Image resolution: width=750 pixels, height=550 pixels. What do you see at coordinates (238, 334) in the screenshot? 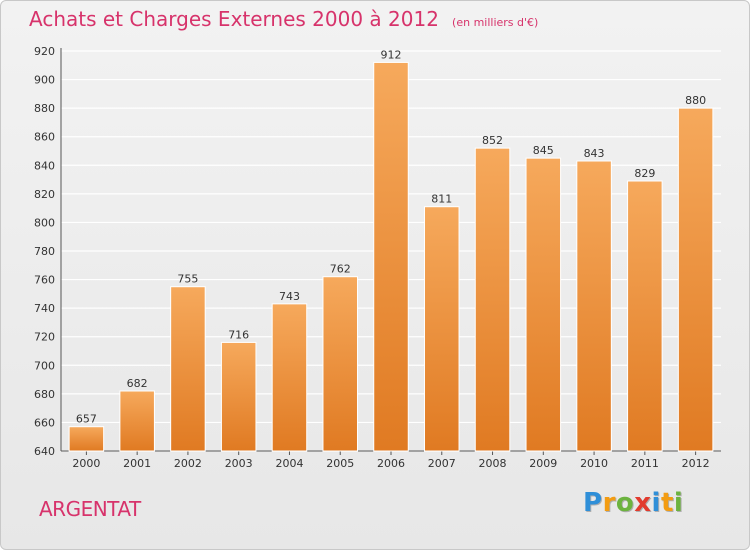
I see `bar-value-label: 716` at bounding box center [238, 334].